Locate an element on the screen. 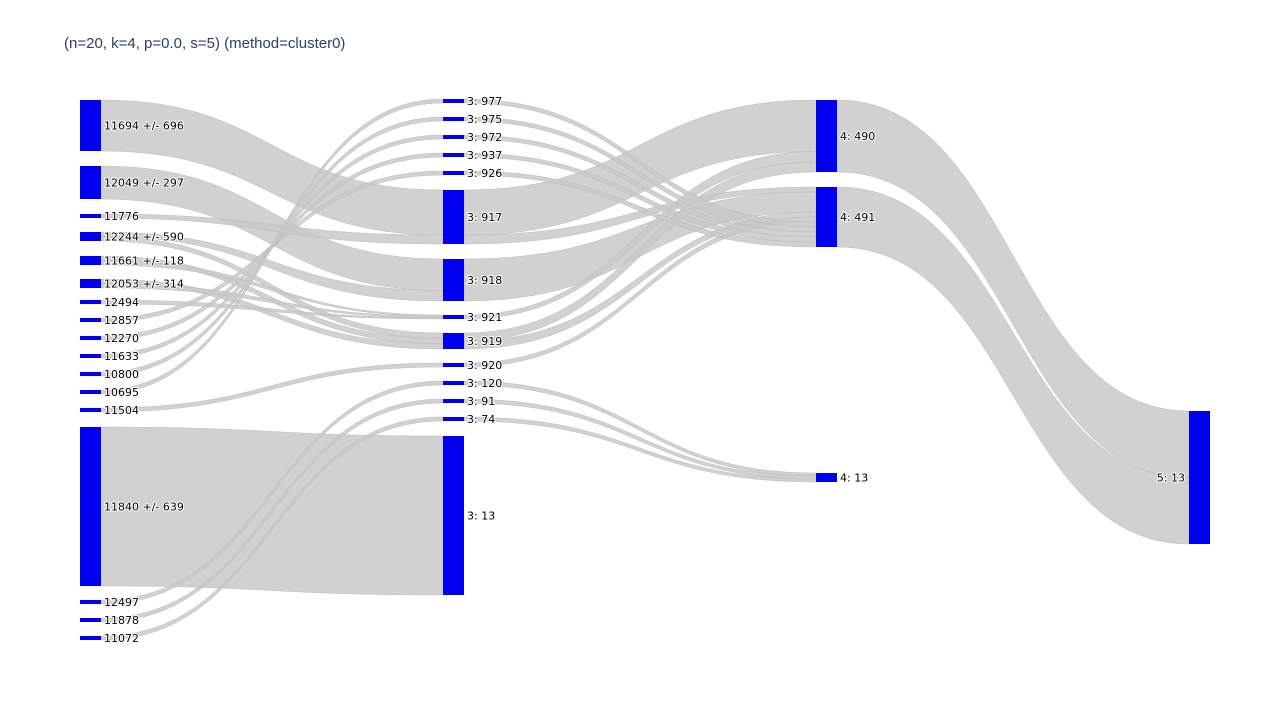 The image size is (1280, 720). sankey-node-label: 3: 91 is located at coordinates (481, 401).